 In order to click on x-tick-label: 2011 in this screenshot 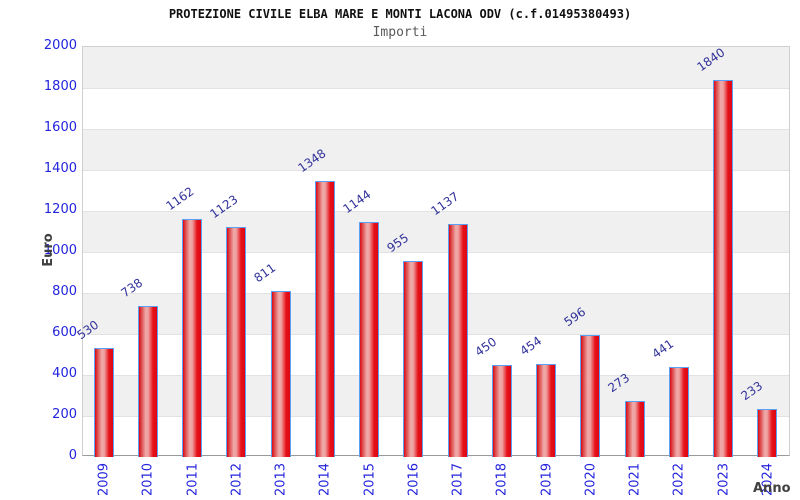, I will do `click(193, 479)`.